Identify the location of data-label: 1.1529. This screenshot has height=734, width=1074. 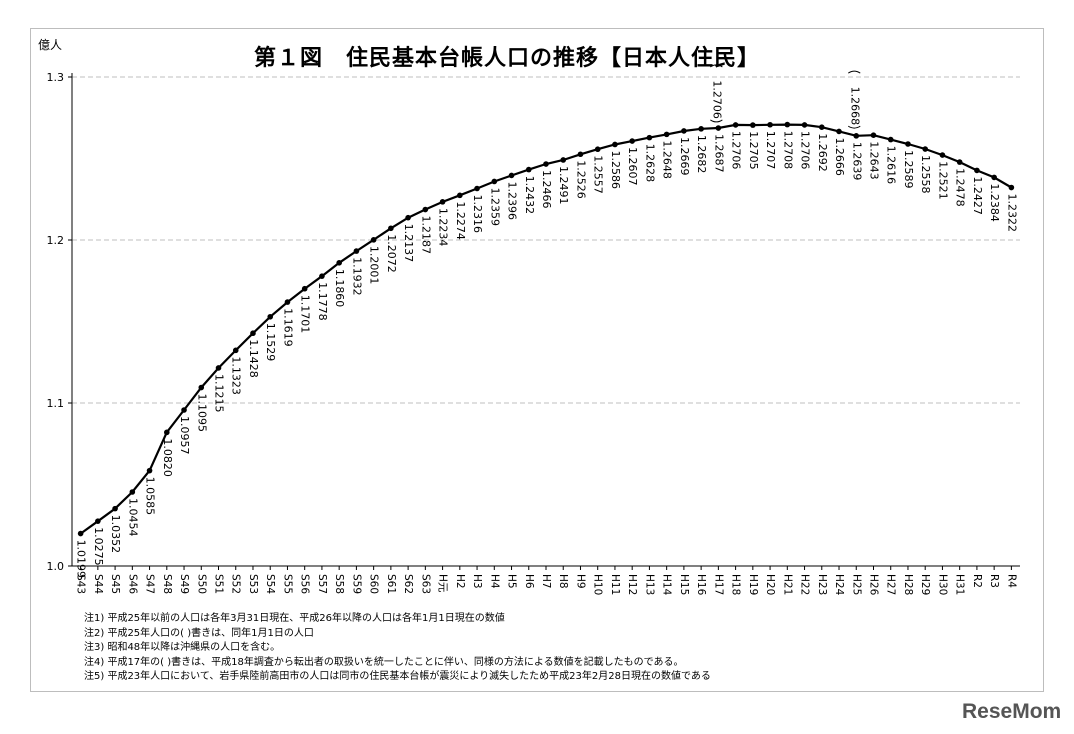
(270, 342).